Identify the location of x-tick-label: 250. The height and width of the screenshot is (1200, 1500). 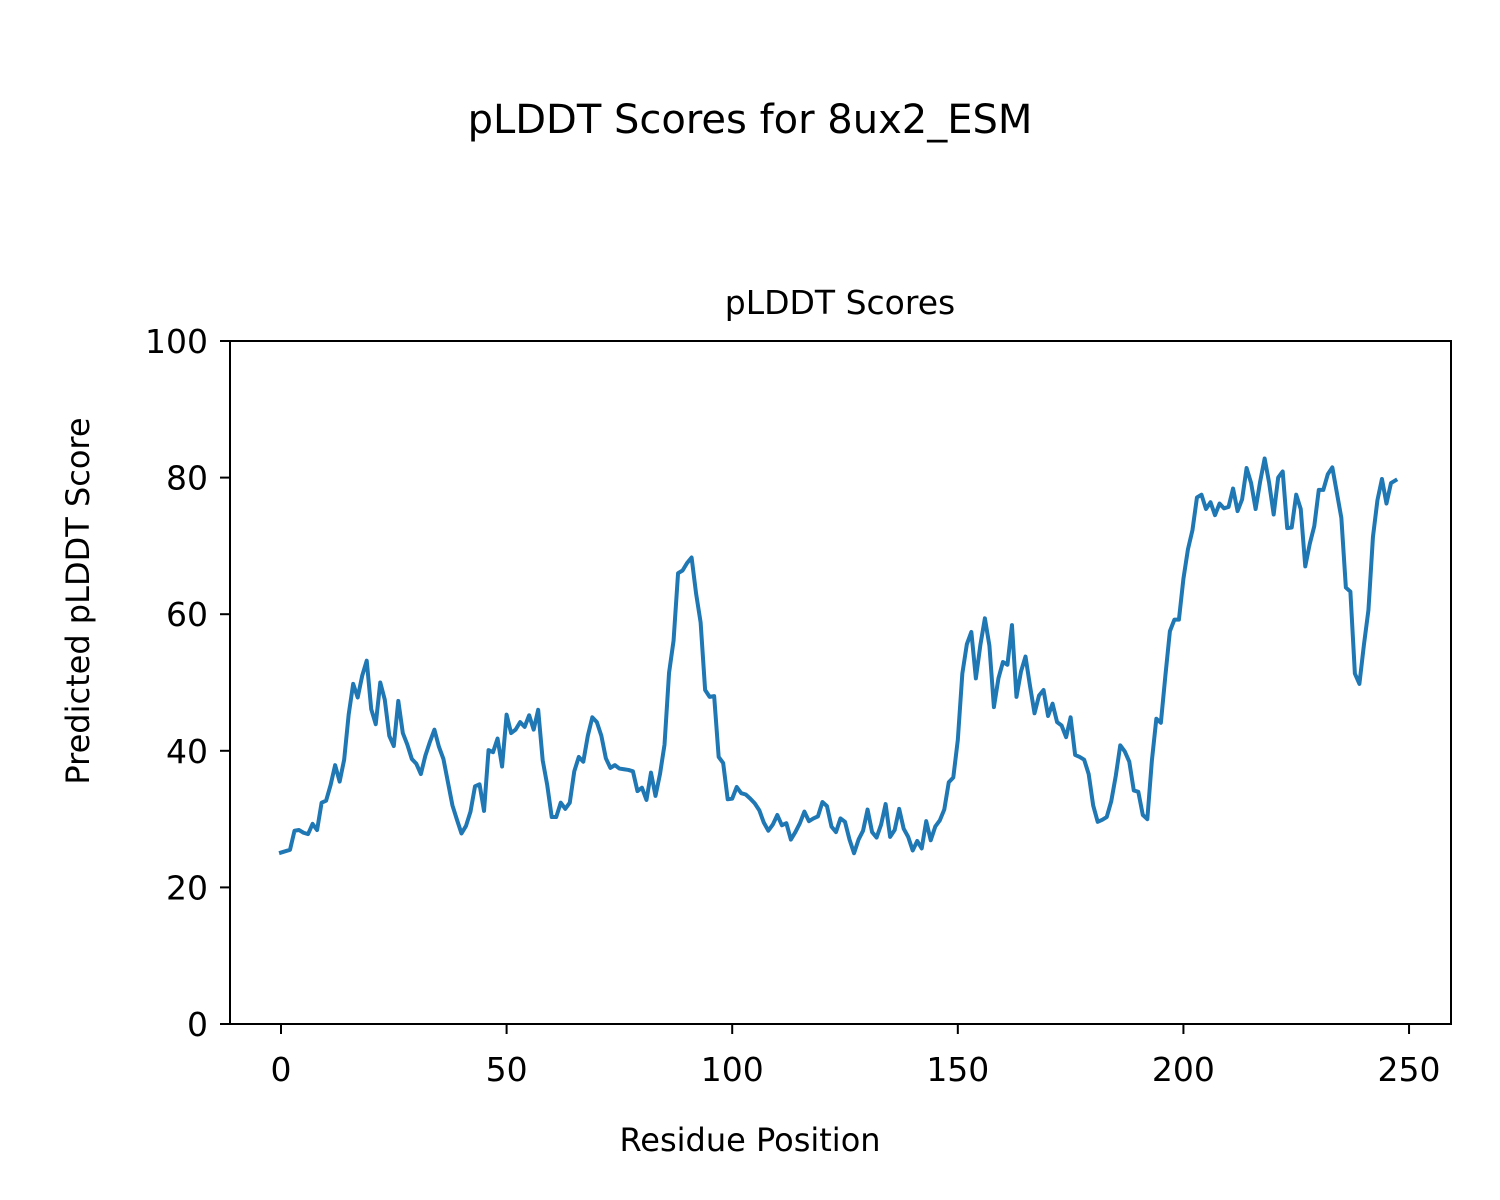
(1409, 1069).